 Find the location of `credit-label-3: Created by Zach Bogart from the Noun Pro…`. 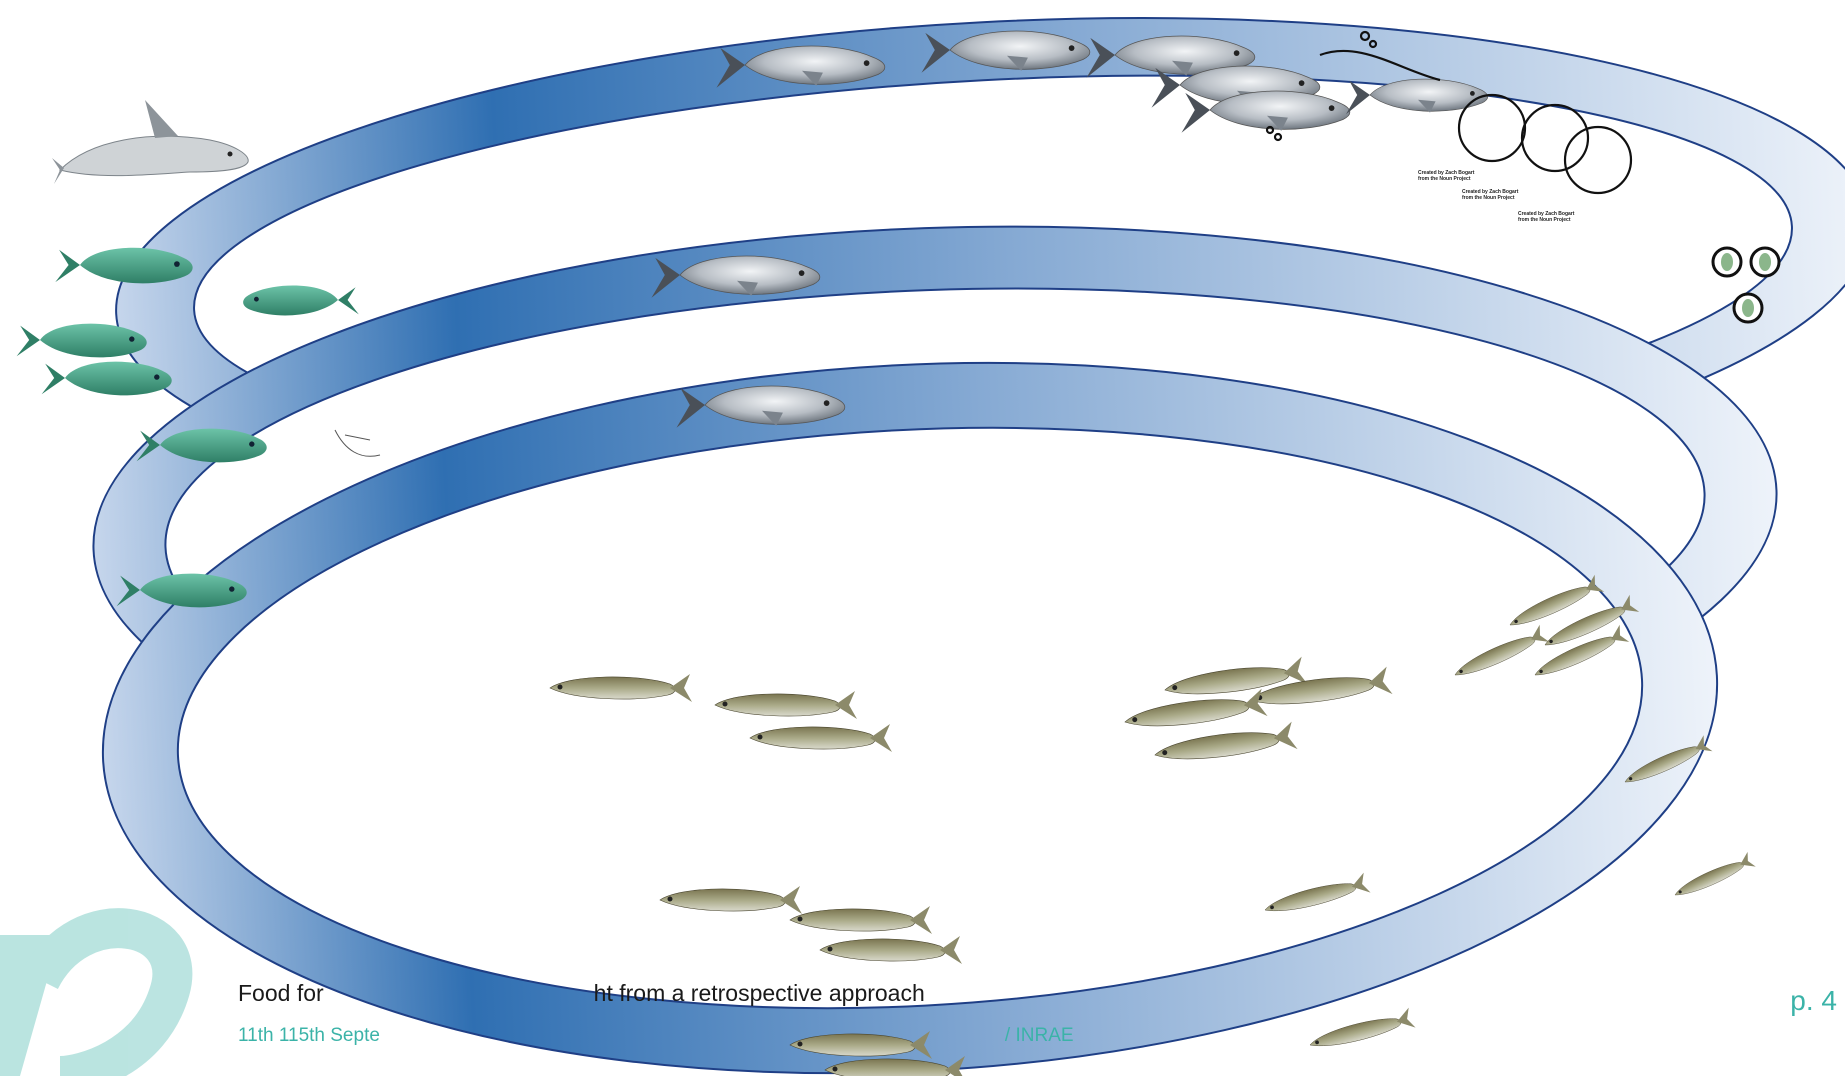

credit-label-3: Created by Zach Bogart from the Noun Pro… is located at coordinates (1546, 217).